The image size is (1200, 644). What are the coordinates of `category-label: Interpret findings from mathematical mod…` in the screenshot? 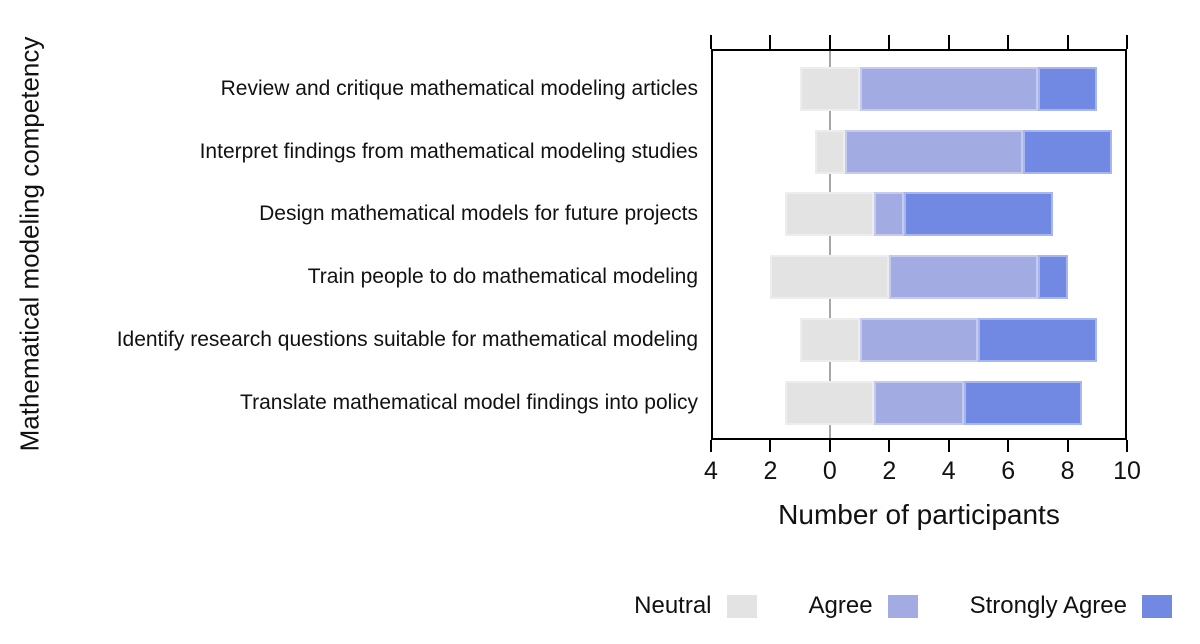 It's located at (448, 151).